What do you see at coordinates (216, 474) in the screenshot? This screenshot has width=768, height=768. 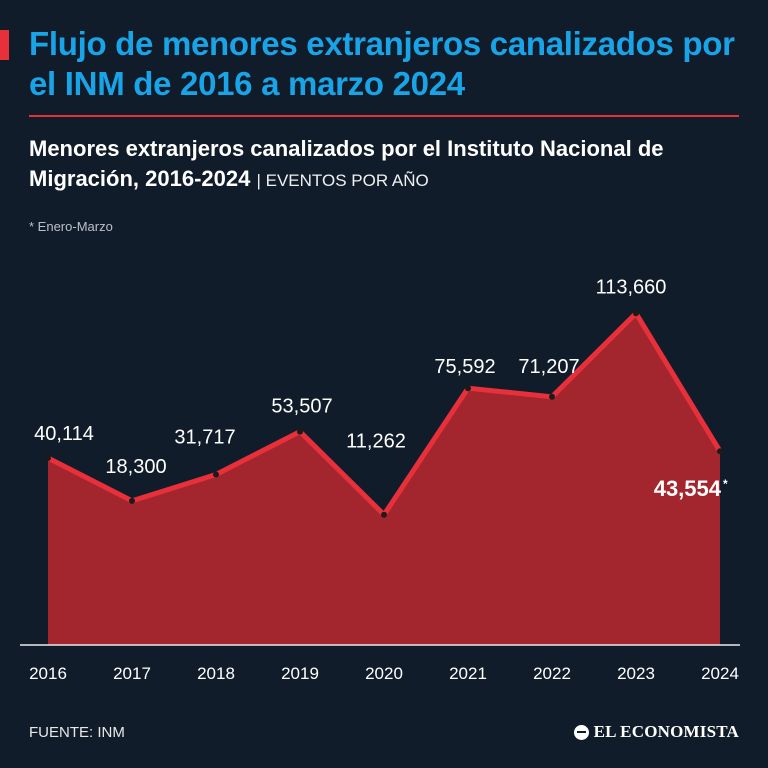 I see `data-point-2018` at bounding box center [216, 474].